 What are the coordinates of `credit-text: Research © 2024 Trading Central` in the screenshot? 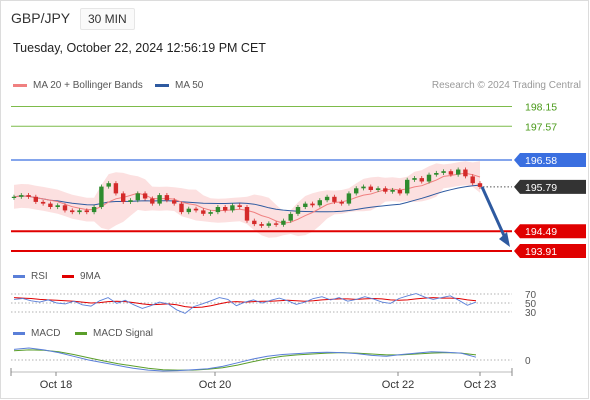 It's located at (506, 85).